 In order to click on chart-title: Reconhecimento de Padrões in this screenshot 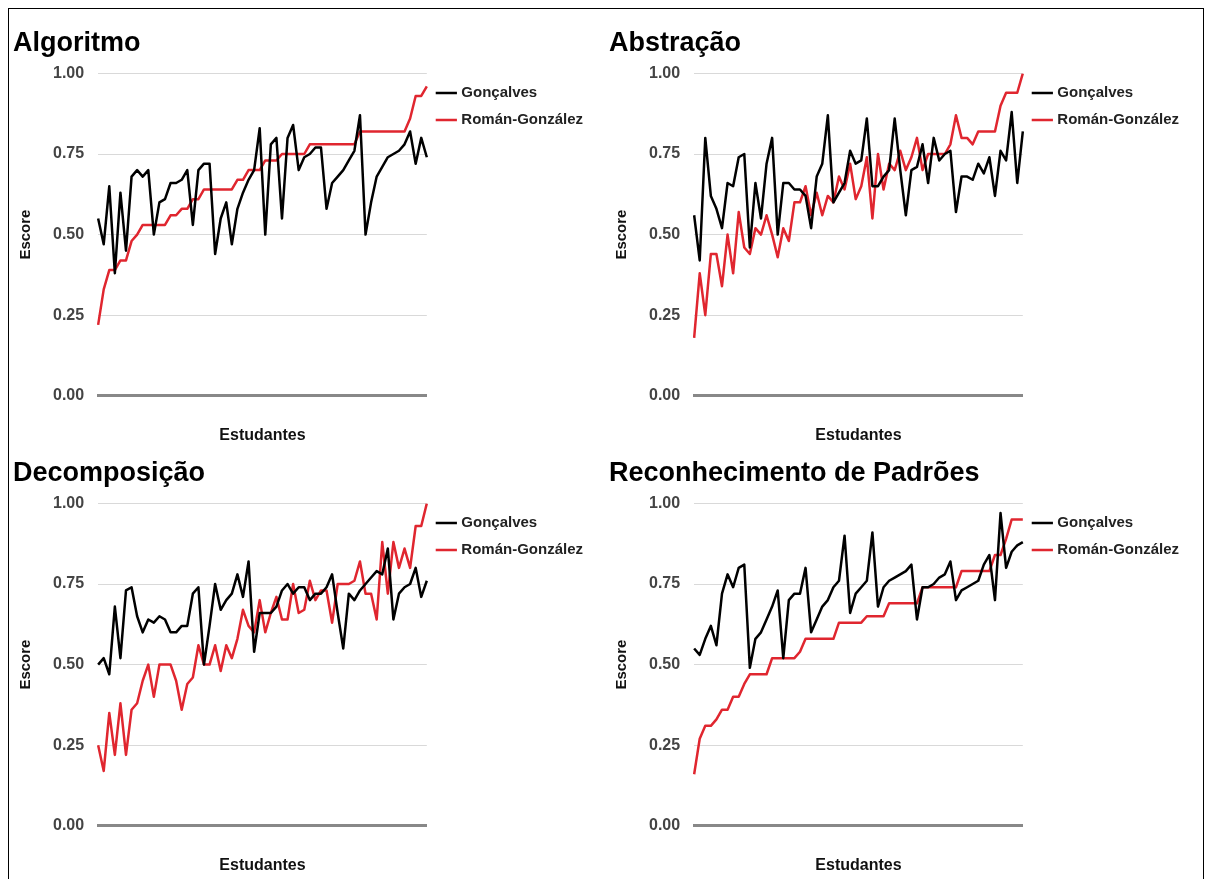, I will do `click(794, 471)`.